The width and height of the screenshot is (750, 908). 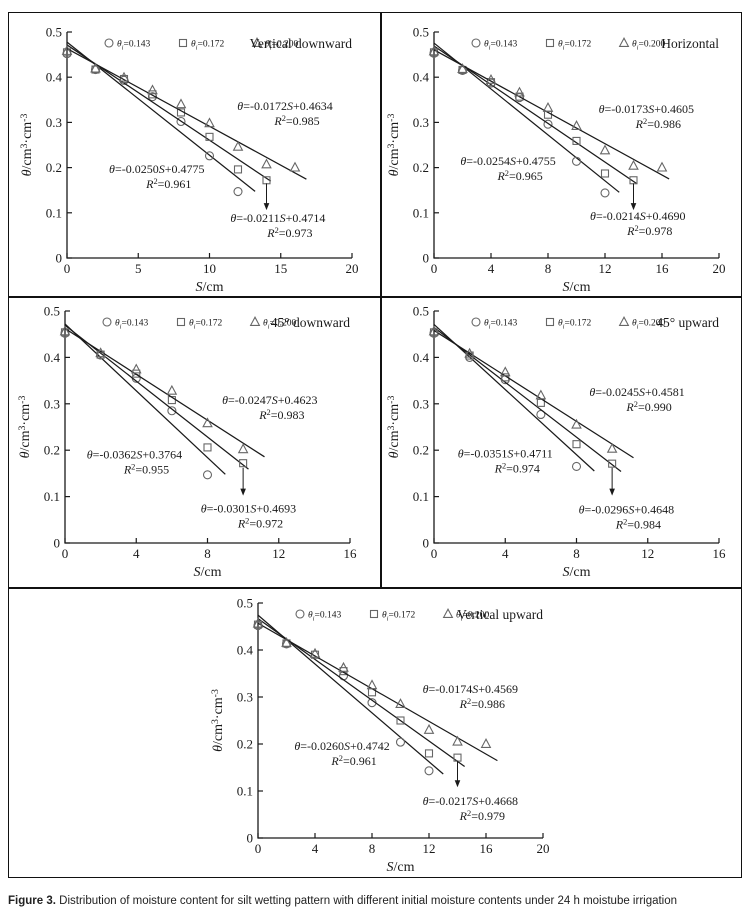 I want to click on equation-label: θ=-0.0174S+0.4569, so click(x=470, y=689).